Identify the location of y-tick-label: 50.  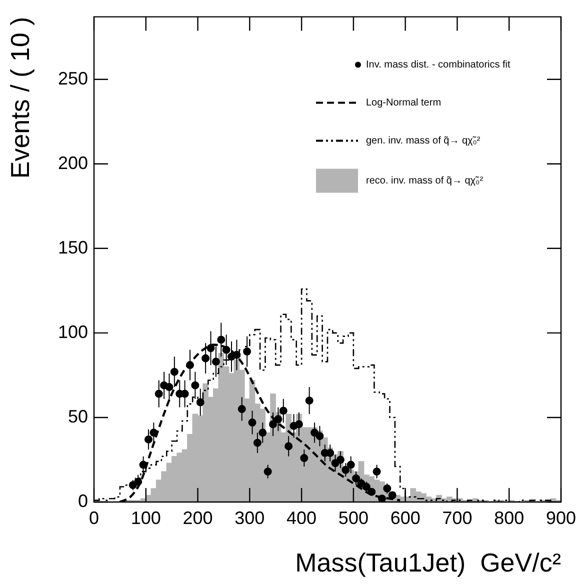
(78, 416).